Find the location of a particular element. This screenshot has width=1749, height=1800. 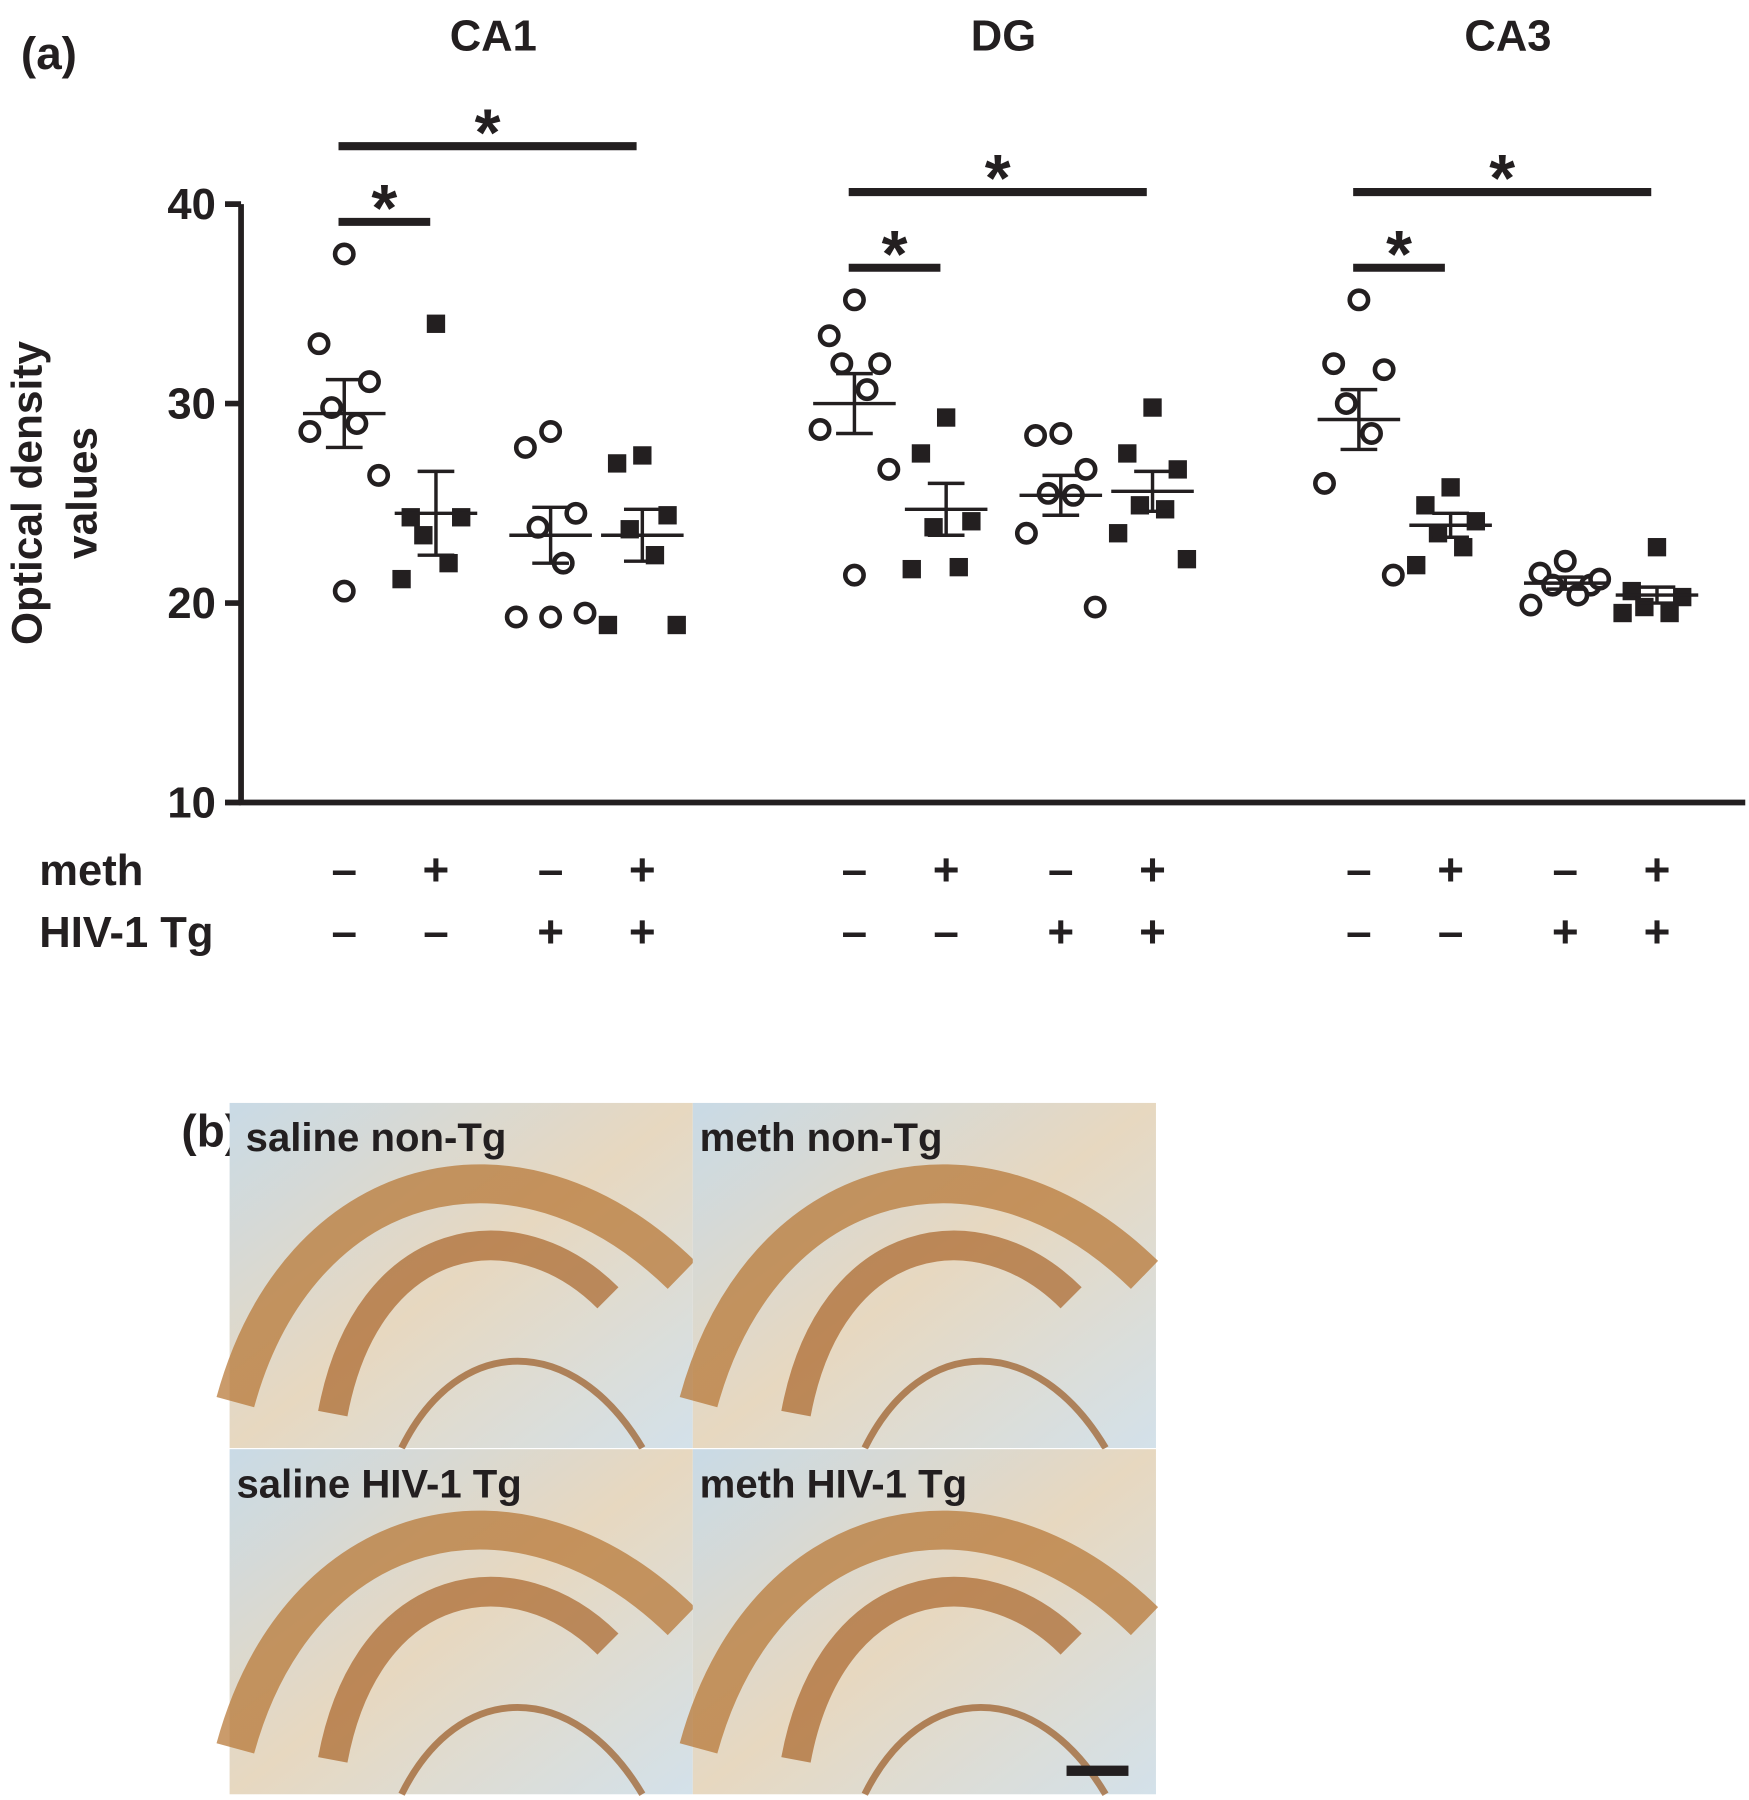

y-tick-label: 30 is located at coordinates (191, 404).